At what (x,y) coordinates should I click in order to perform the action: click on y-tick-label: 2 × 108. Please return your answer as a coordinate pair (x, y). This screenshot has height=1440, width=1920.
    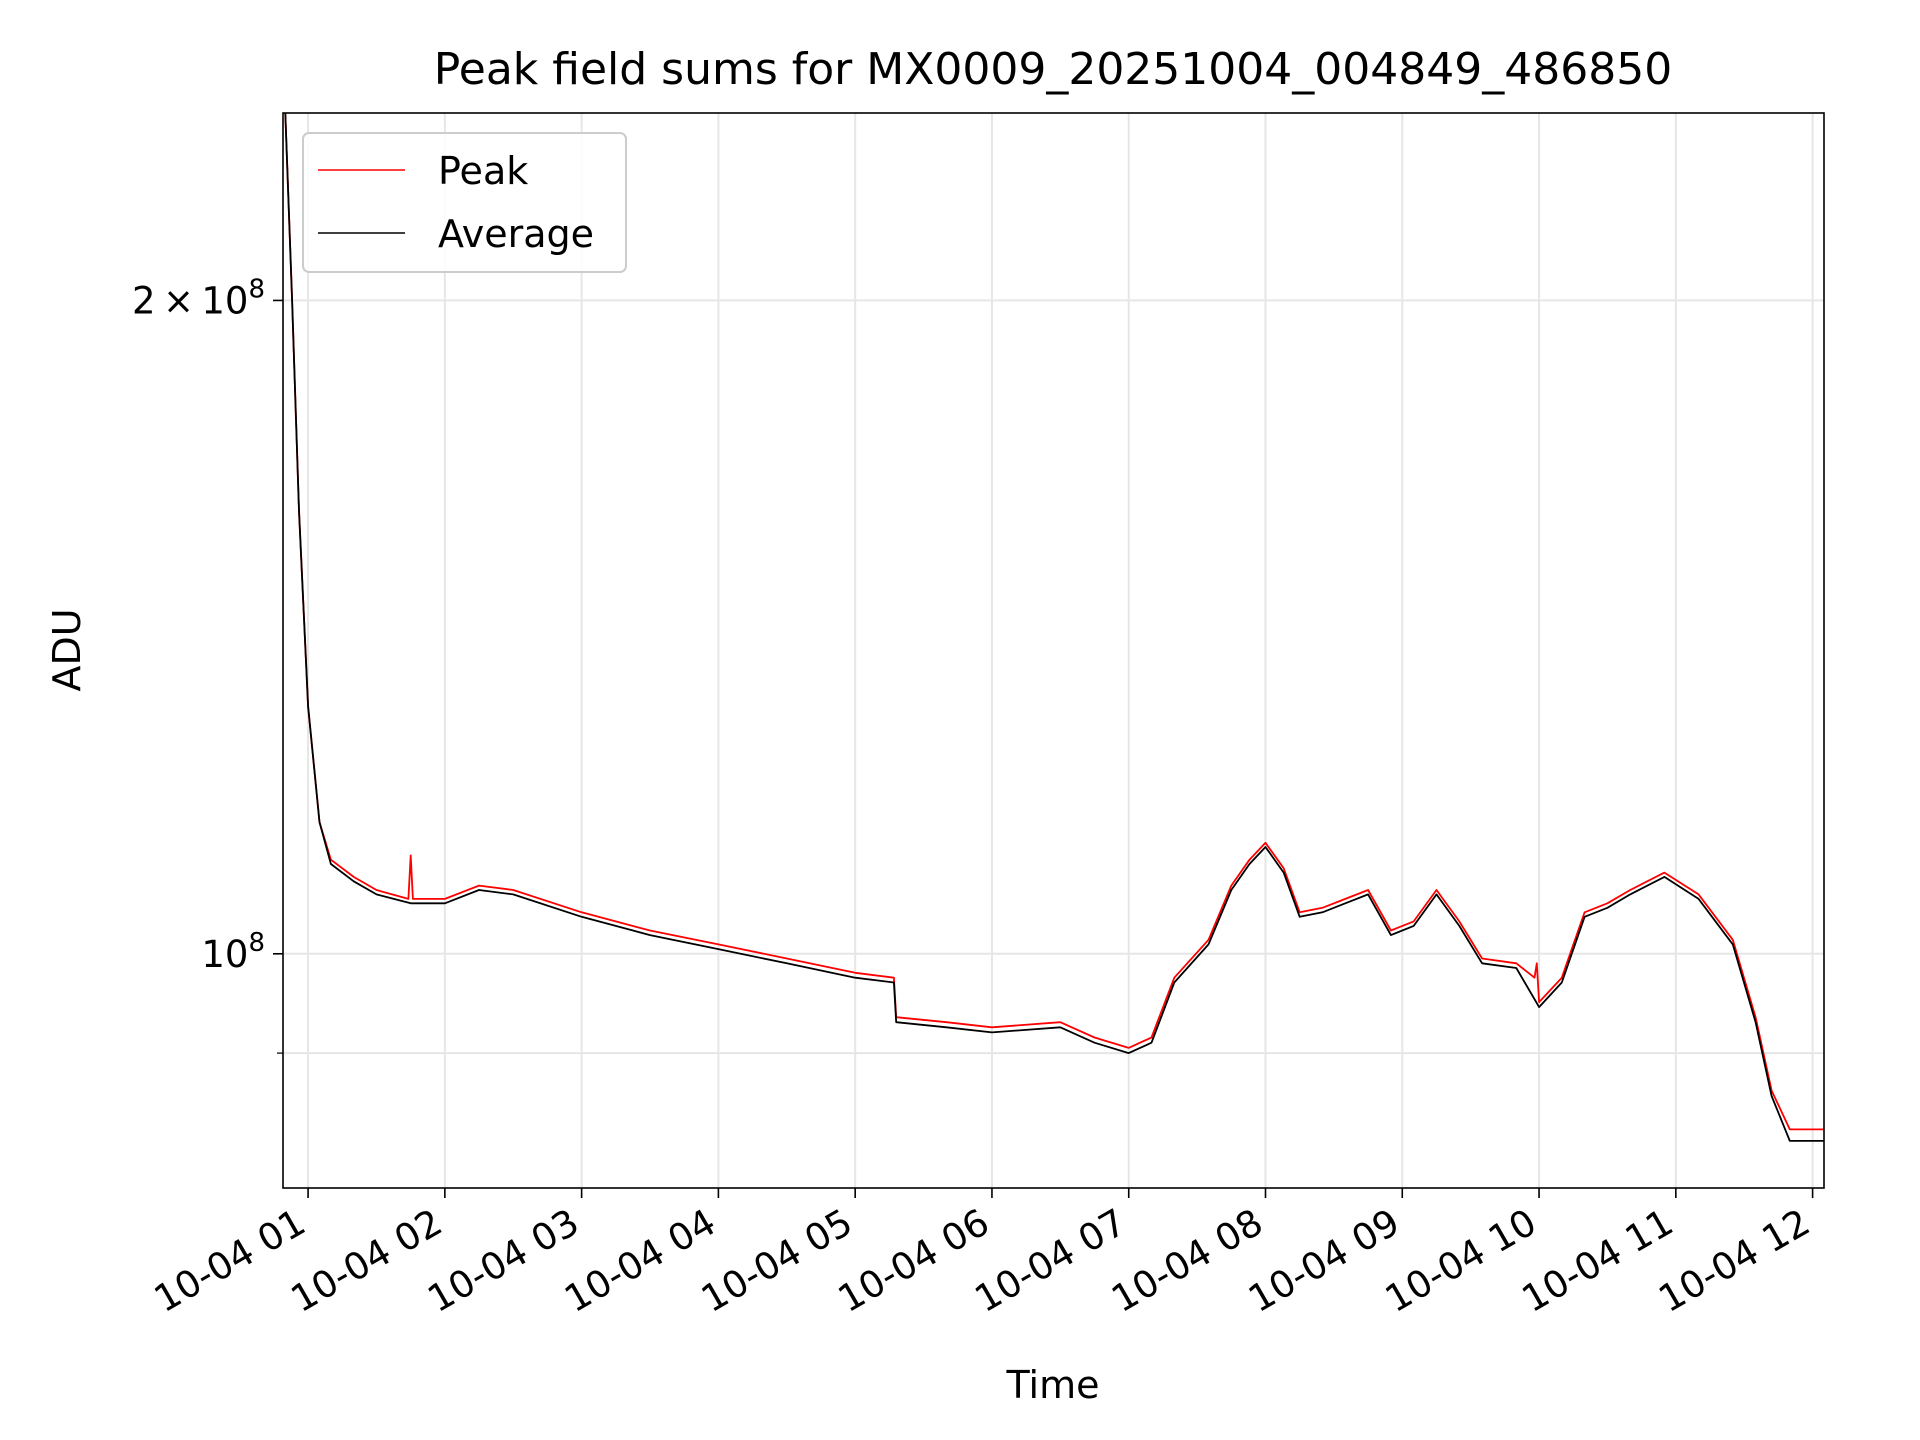
    Looking at the image, I should click on (198, 298).